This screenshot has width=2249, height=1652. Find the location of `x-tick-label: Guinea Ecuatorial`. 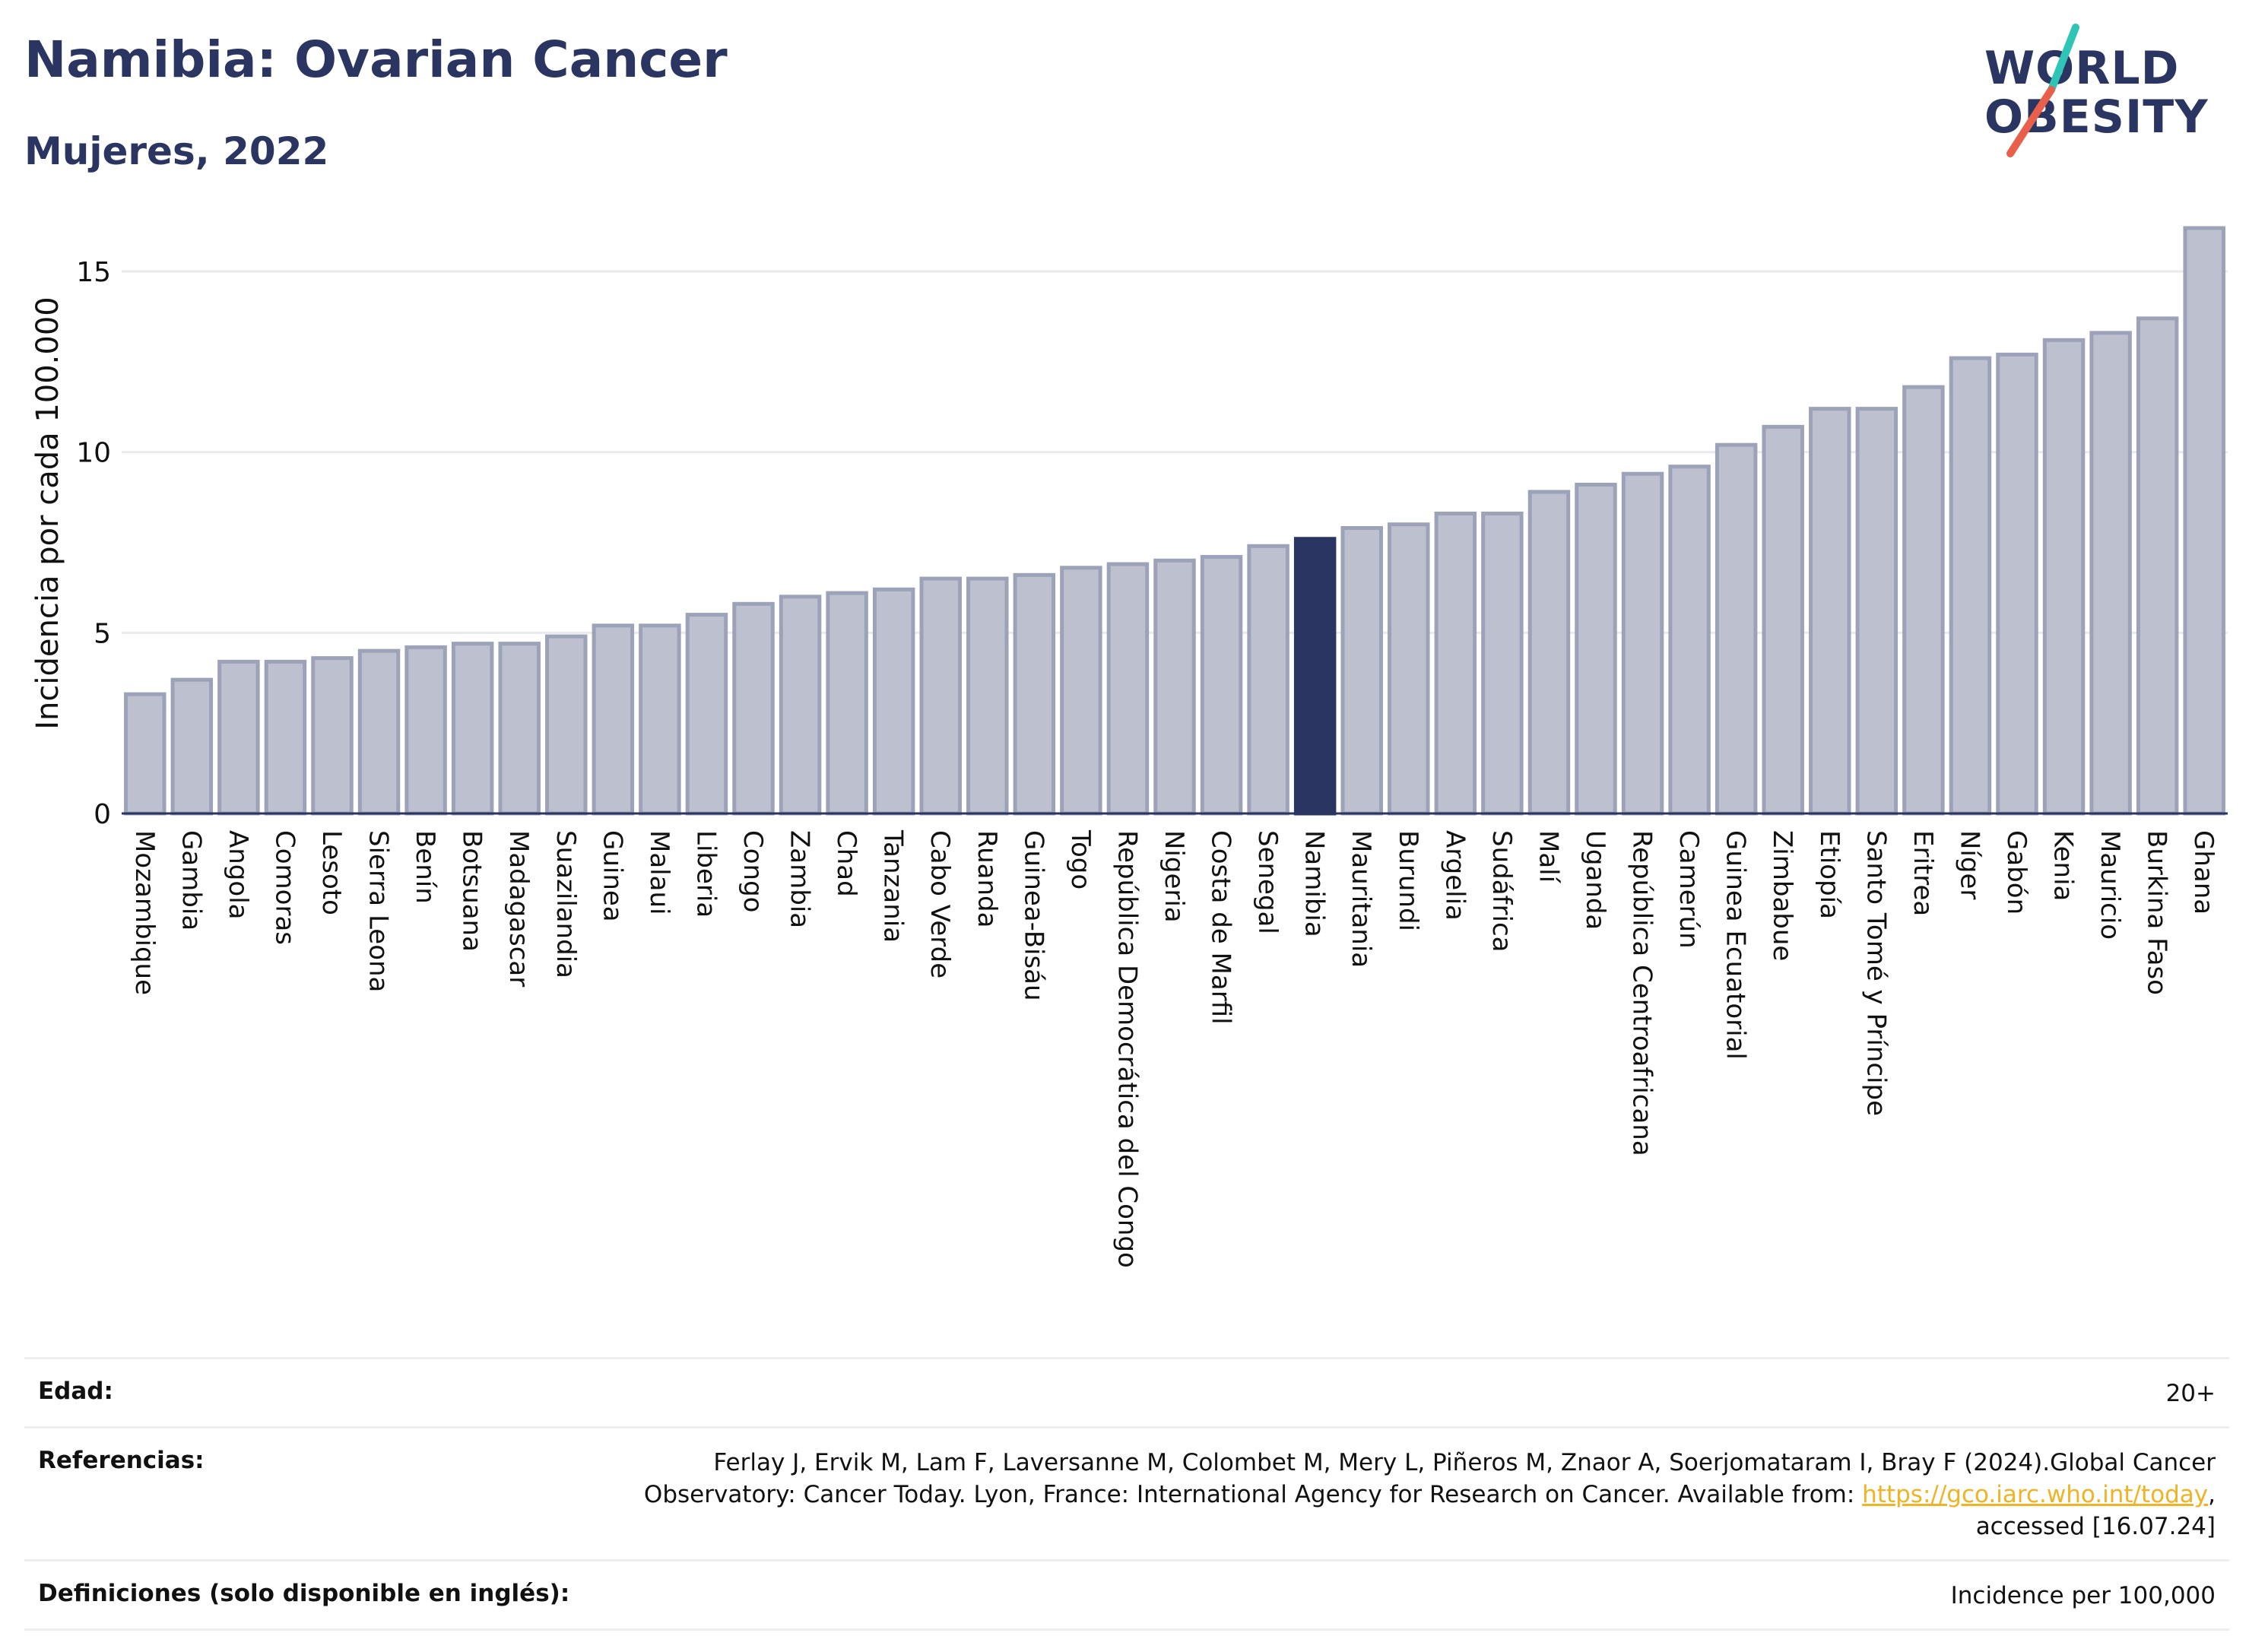

x-tick-label: Guinea Ecuatorial is located at coordinates (1736, 945).